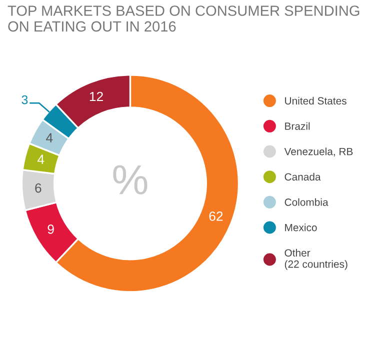 The image size is (375, 346). Describe the element at coordinates (316, 259) in the screenshot. I see `legend-label: Other (22 countries)` at that location.